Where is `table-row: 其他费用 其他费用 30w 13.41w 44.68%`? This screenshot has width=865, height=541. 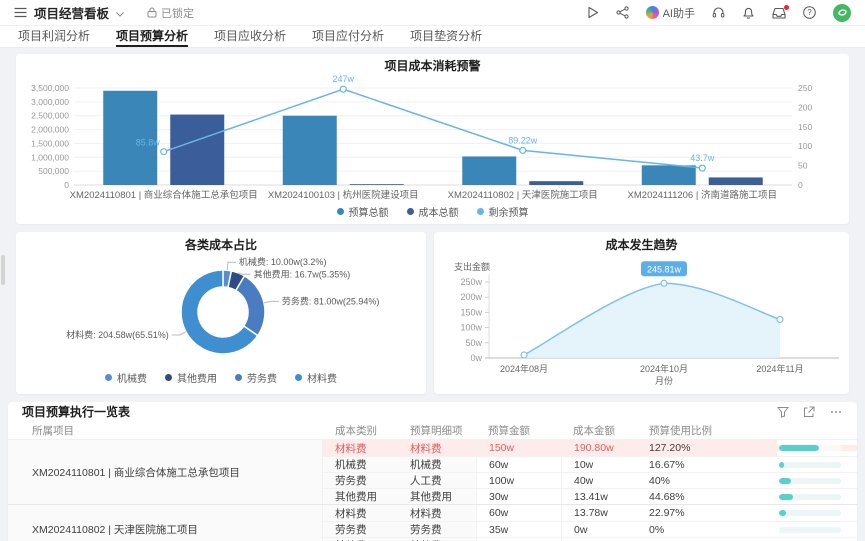
table-row: 其他费用 其他费用 30w 13.41w 44.68% is located at coordinates (590, 496).